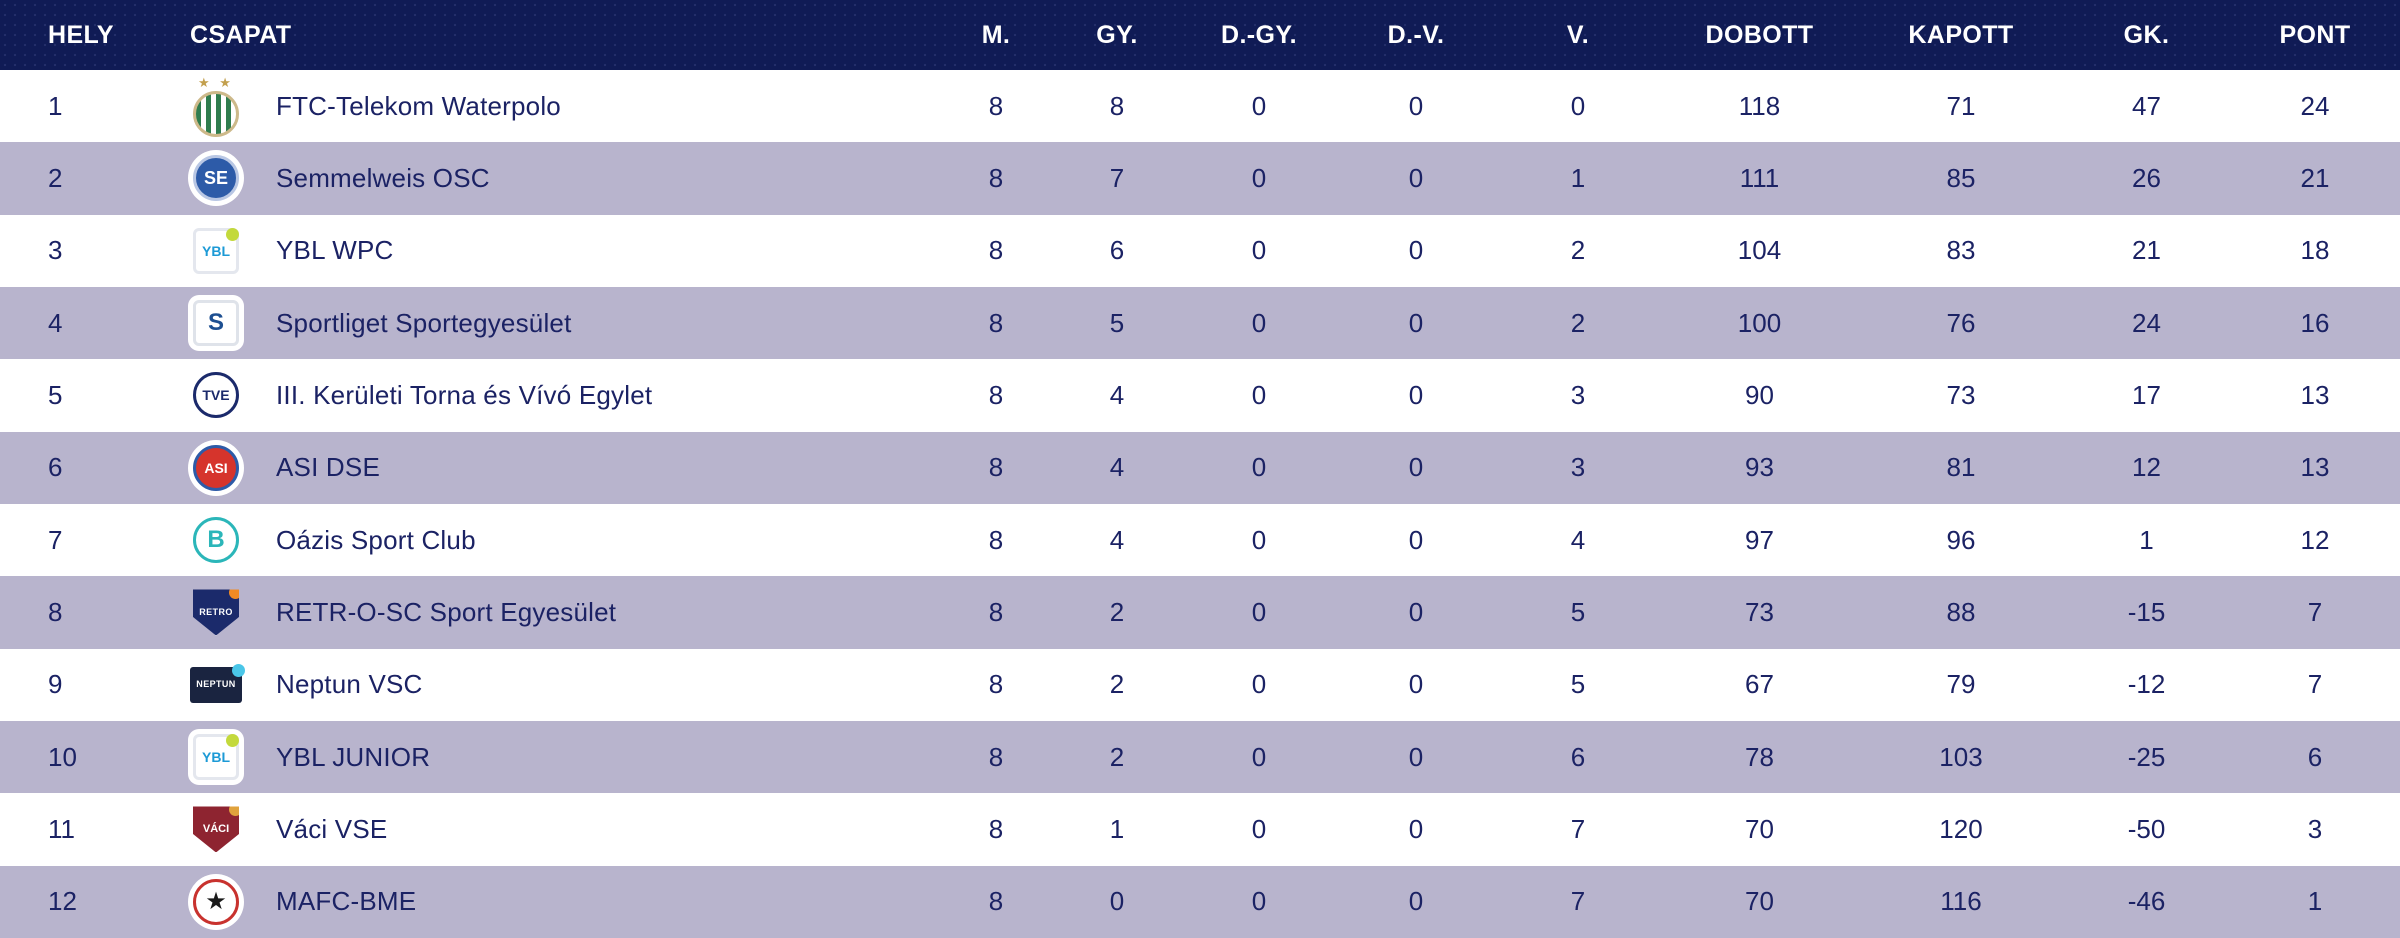 This screenshot has width=2400, height=938. I want to click on team-logo: S, so click(216, 323).